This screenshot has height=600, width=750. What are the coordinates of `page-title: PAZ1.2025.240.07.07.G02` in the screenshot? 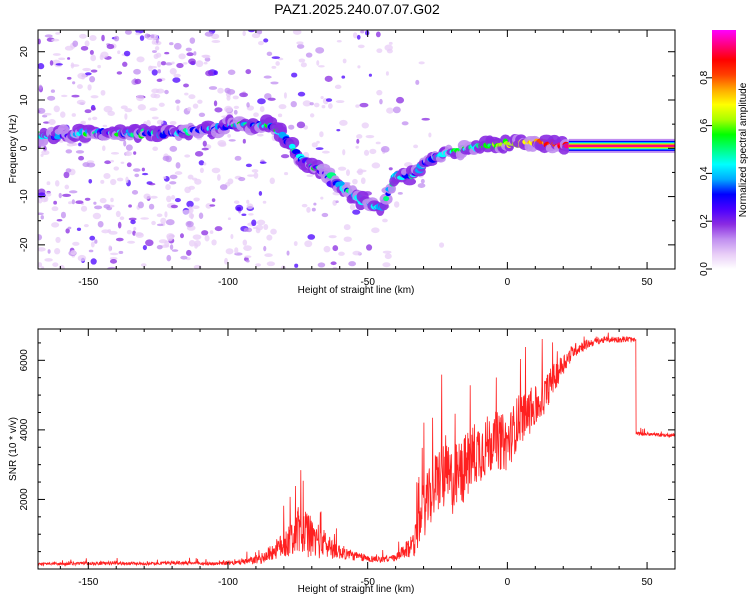 It's located at (357, 9).